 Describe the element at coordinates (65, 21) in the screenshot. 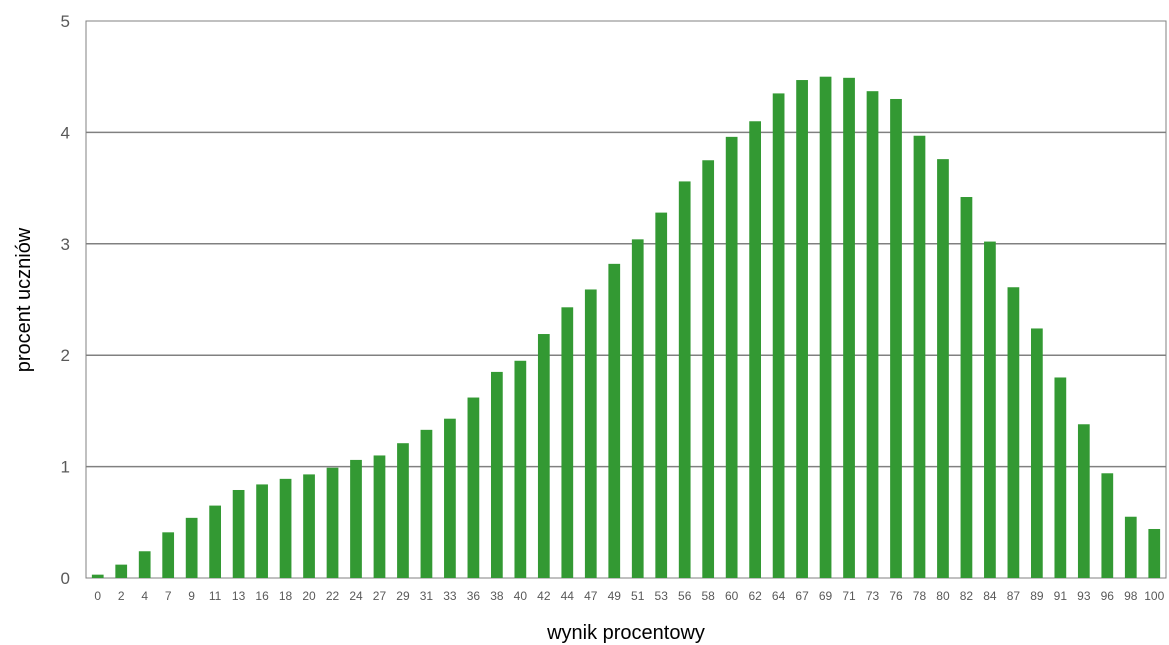

I see `y-tick-label: 5` at that location.